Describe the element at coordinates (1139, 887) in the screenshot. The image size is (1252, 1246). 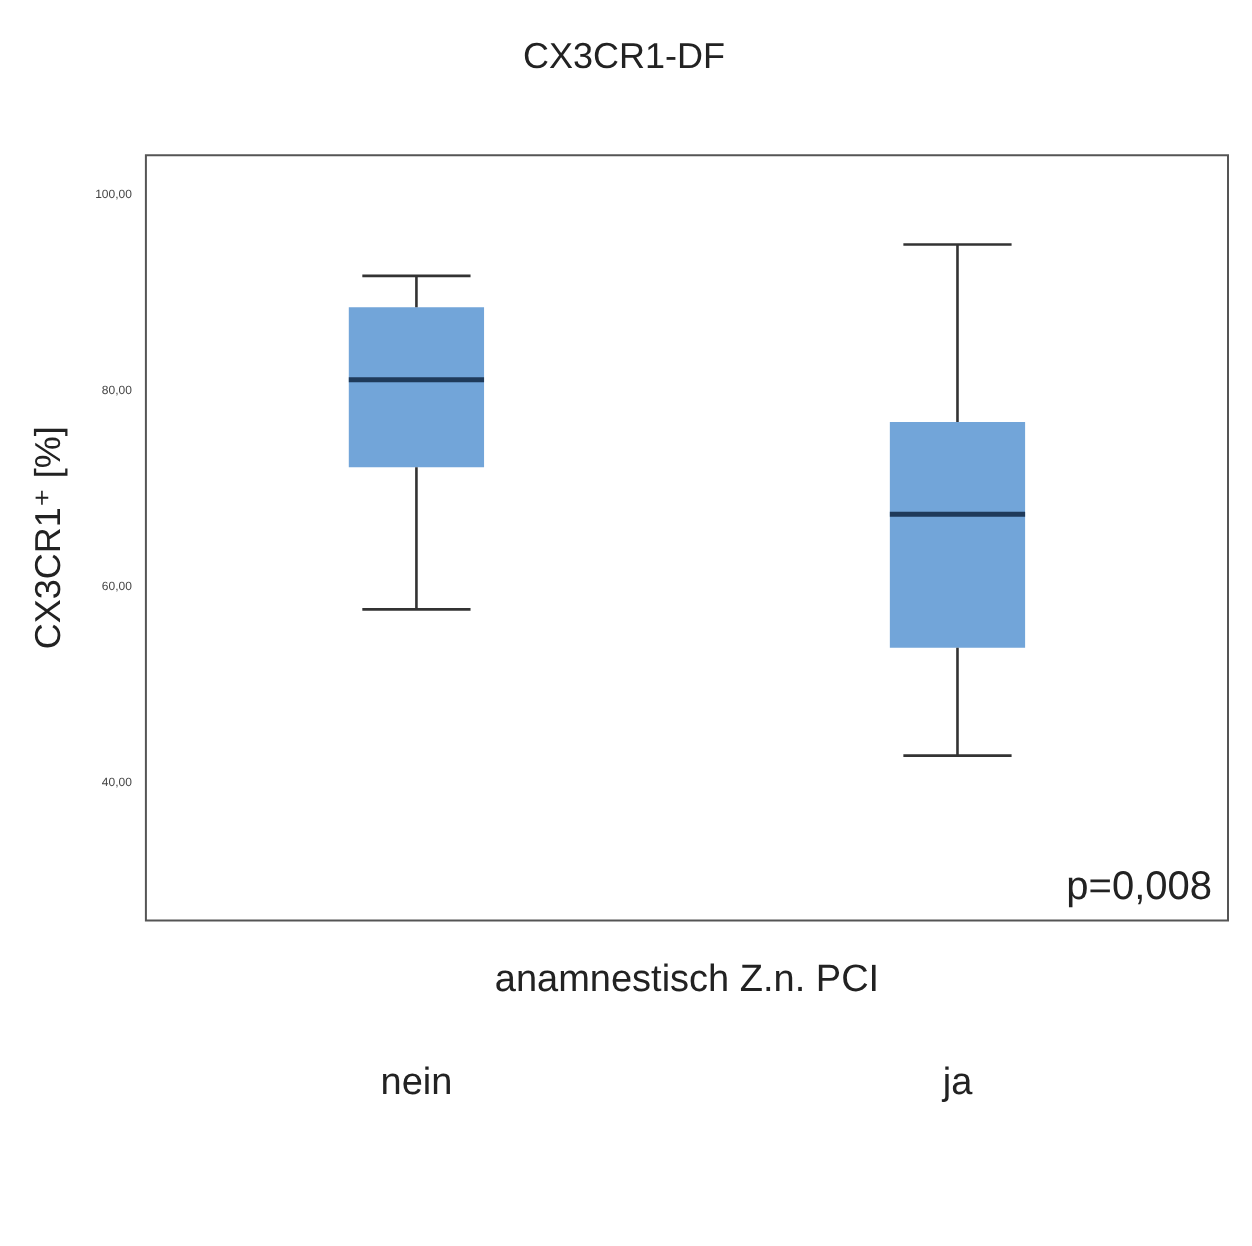
I see `annotation: p=0,008` at that location.